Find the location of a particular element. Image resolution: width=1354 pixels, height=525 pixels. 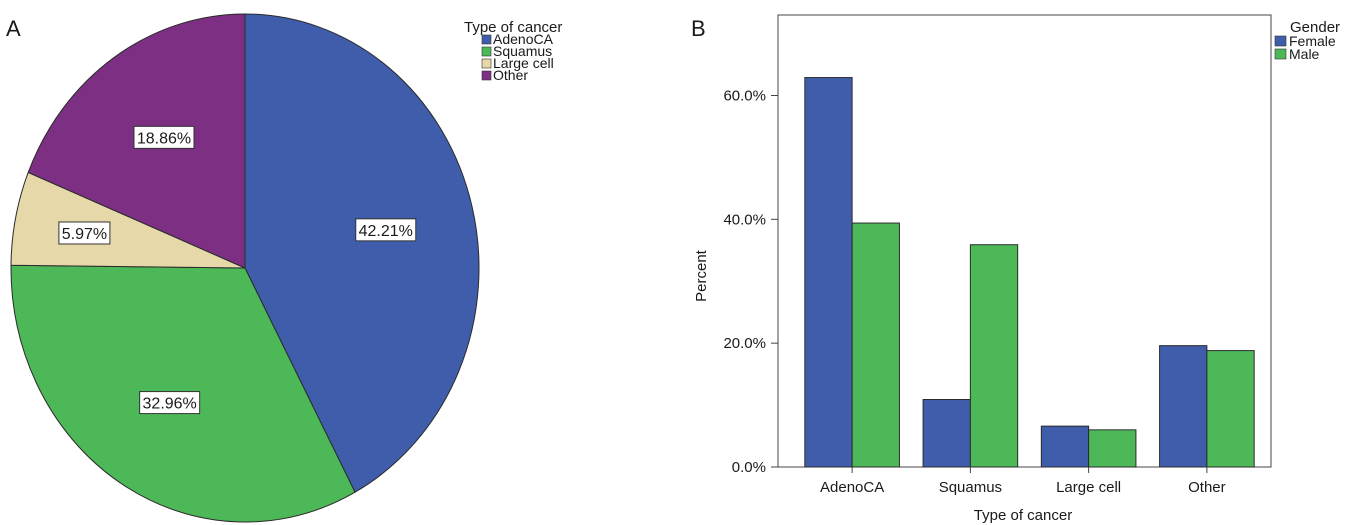

panel-letter-b: B is located at coordinates (698, 28).